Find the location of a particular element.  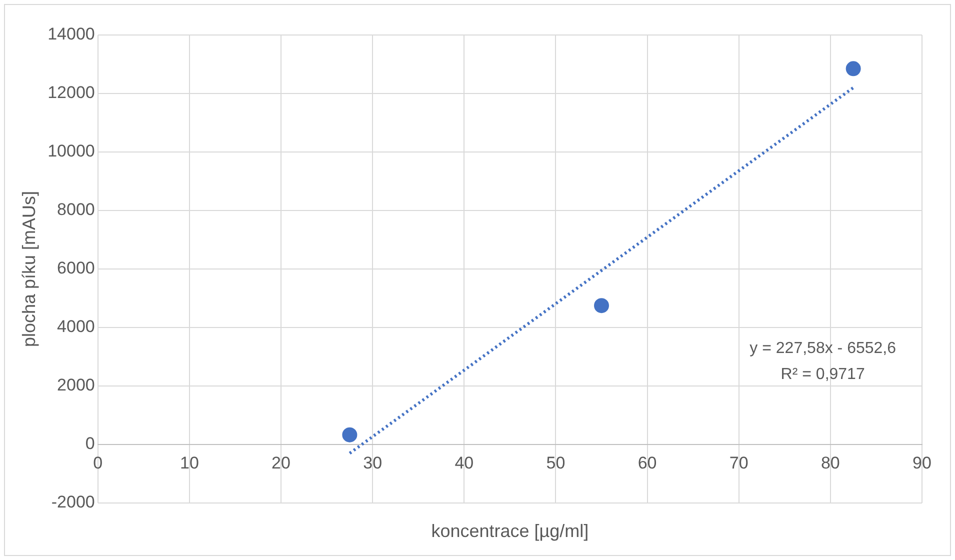

y-tick-label: 10000 is located at coordinates (71, 151).